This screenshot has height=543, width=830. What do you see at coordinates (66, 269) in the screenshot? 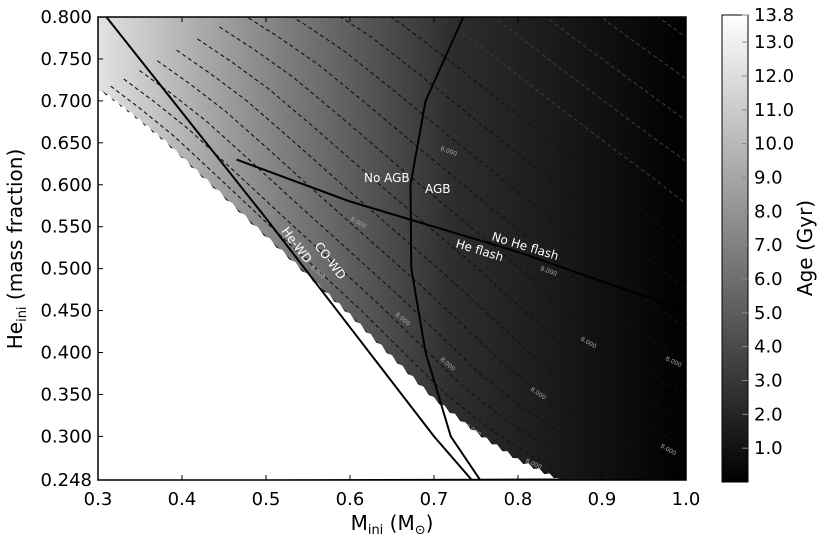
I see `y-tick-label: 0.500` at bounding box center [66, 269].